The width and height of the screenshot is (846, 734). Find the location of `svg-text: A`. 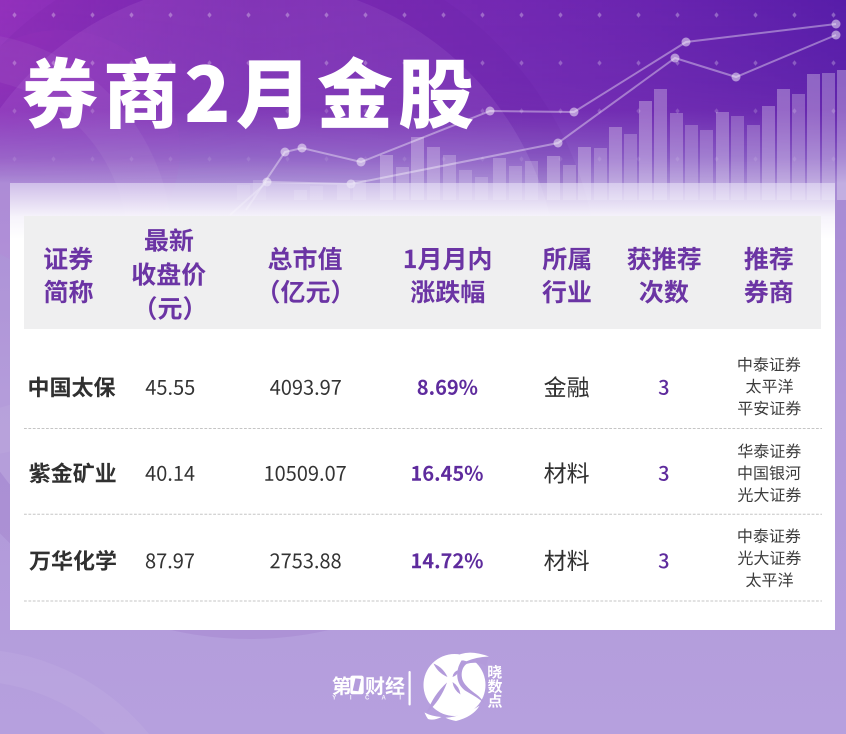

svg-text: A is located at coordinates (384, 699).